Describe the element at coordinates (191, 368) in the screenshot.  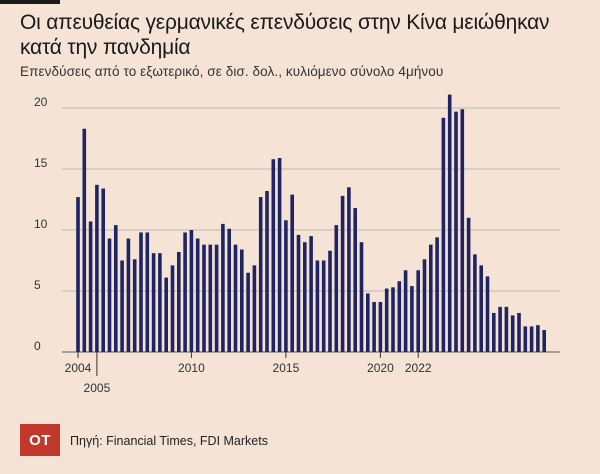
I see `x-tick-label: 2010` at that location.